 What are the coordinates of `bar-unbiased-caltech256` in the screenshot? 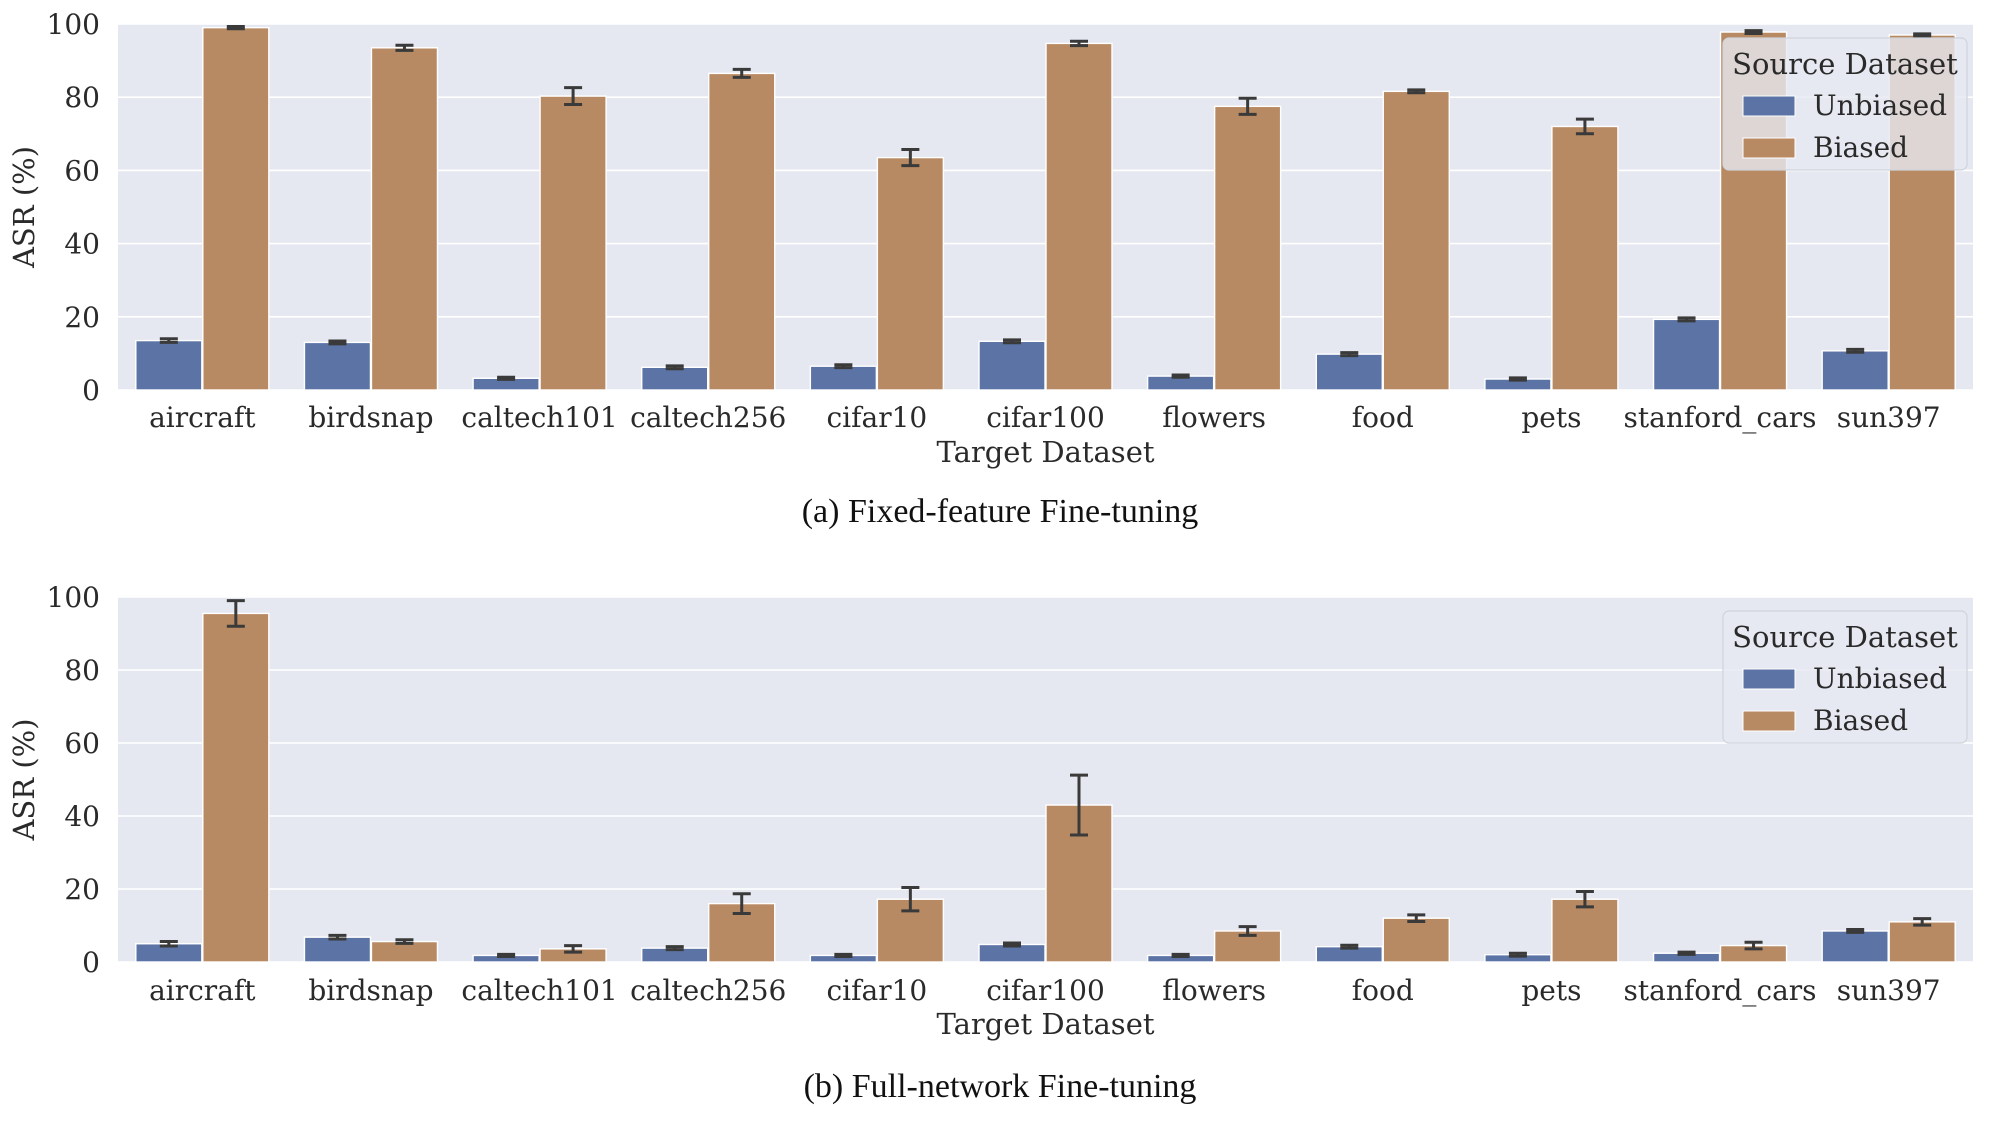 It's located at (675, 378).